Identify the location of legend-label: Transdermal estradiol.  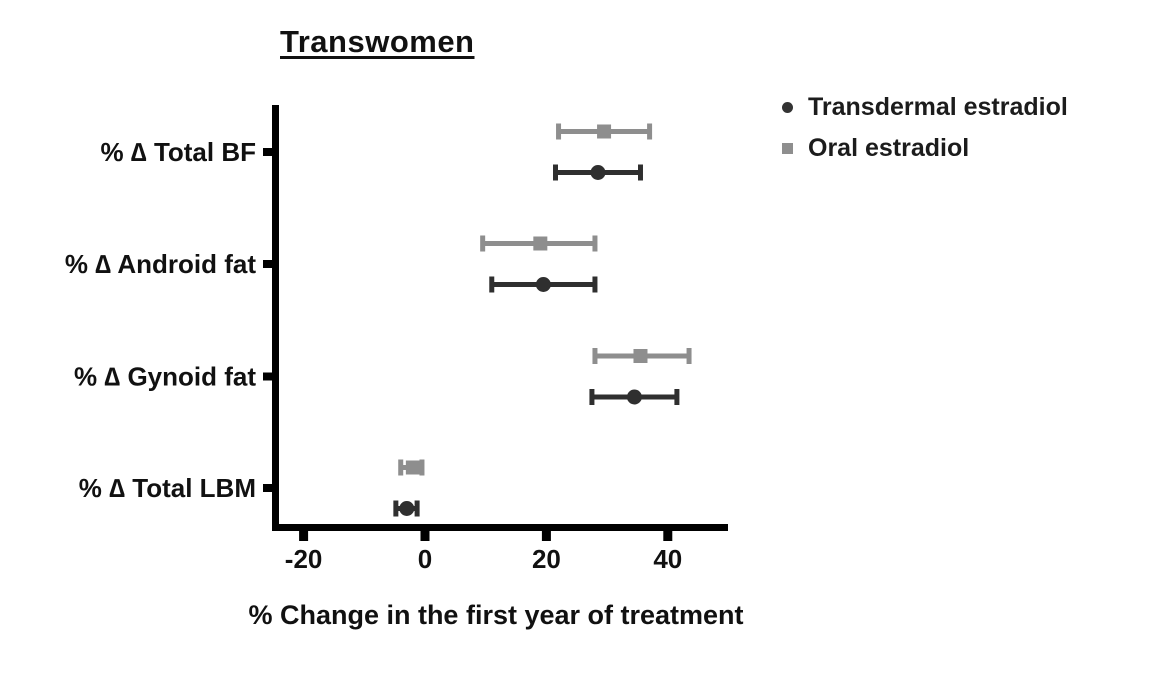
(938, 106).